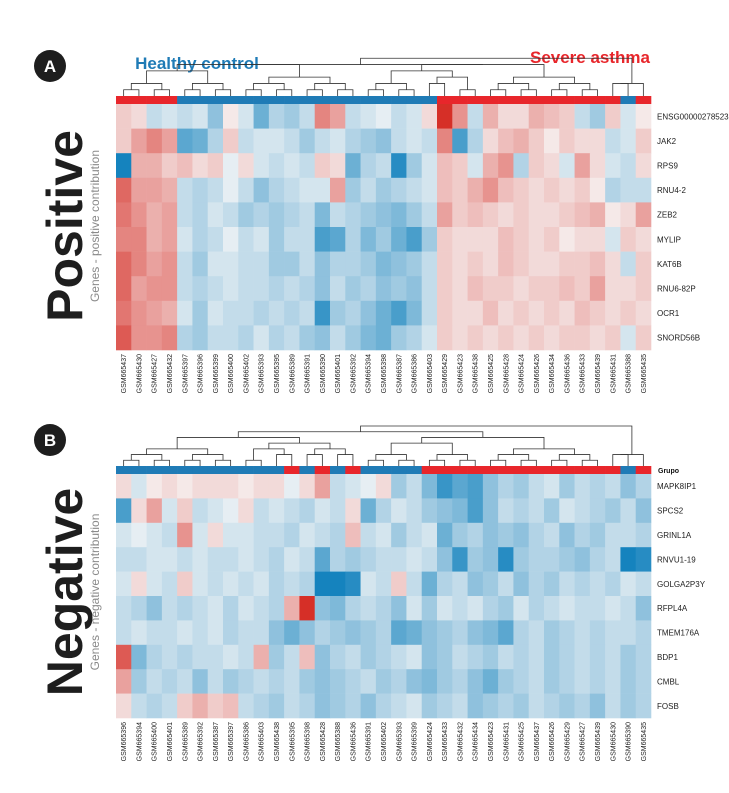 Image resolution: width=729 pixels, height=793 pixels. Describe the element at coordinates (261, 313) in the screenshot. I see `a-cell-r8-c9` at that location.